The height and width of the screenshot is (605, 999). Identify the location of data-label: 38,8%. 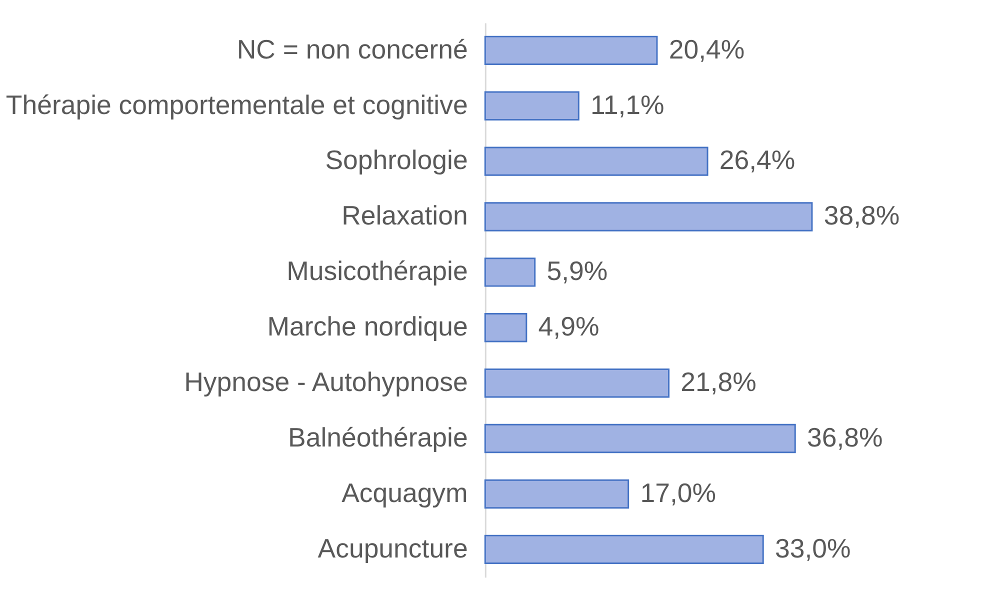
(862, 215).